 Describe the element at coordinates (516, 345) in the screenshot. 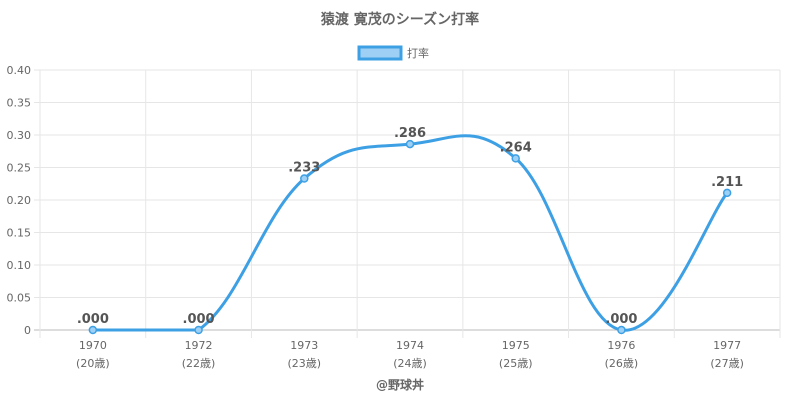

I see `x-tick-label: 1975` at that location.